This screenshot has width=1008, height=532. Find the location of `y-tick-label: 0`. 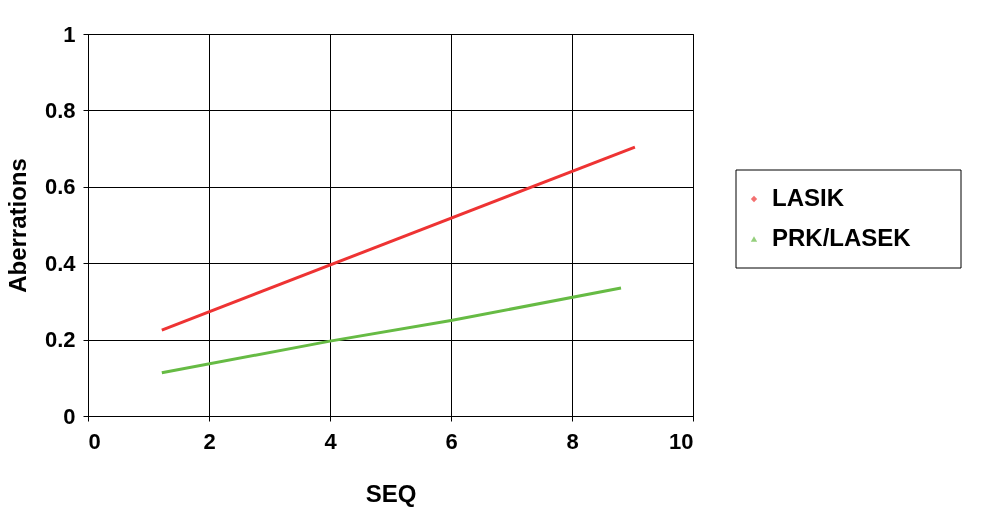

y-tick-label: 0 is located at coordinates (69, 416).